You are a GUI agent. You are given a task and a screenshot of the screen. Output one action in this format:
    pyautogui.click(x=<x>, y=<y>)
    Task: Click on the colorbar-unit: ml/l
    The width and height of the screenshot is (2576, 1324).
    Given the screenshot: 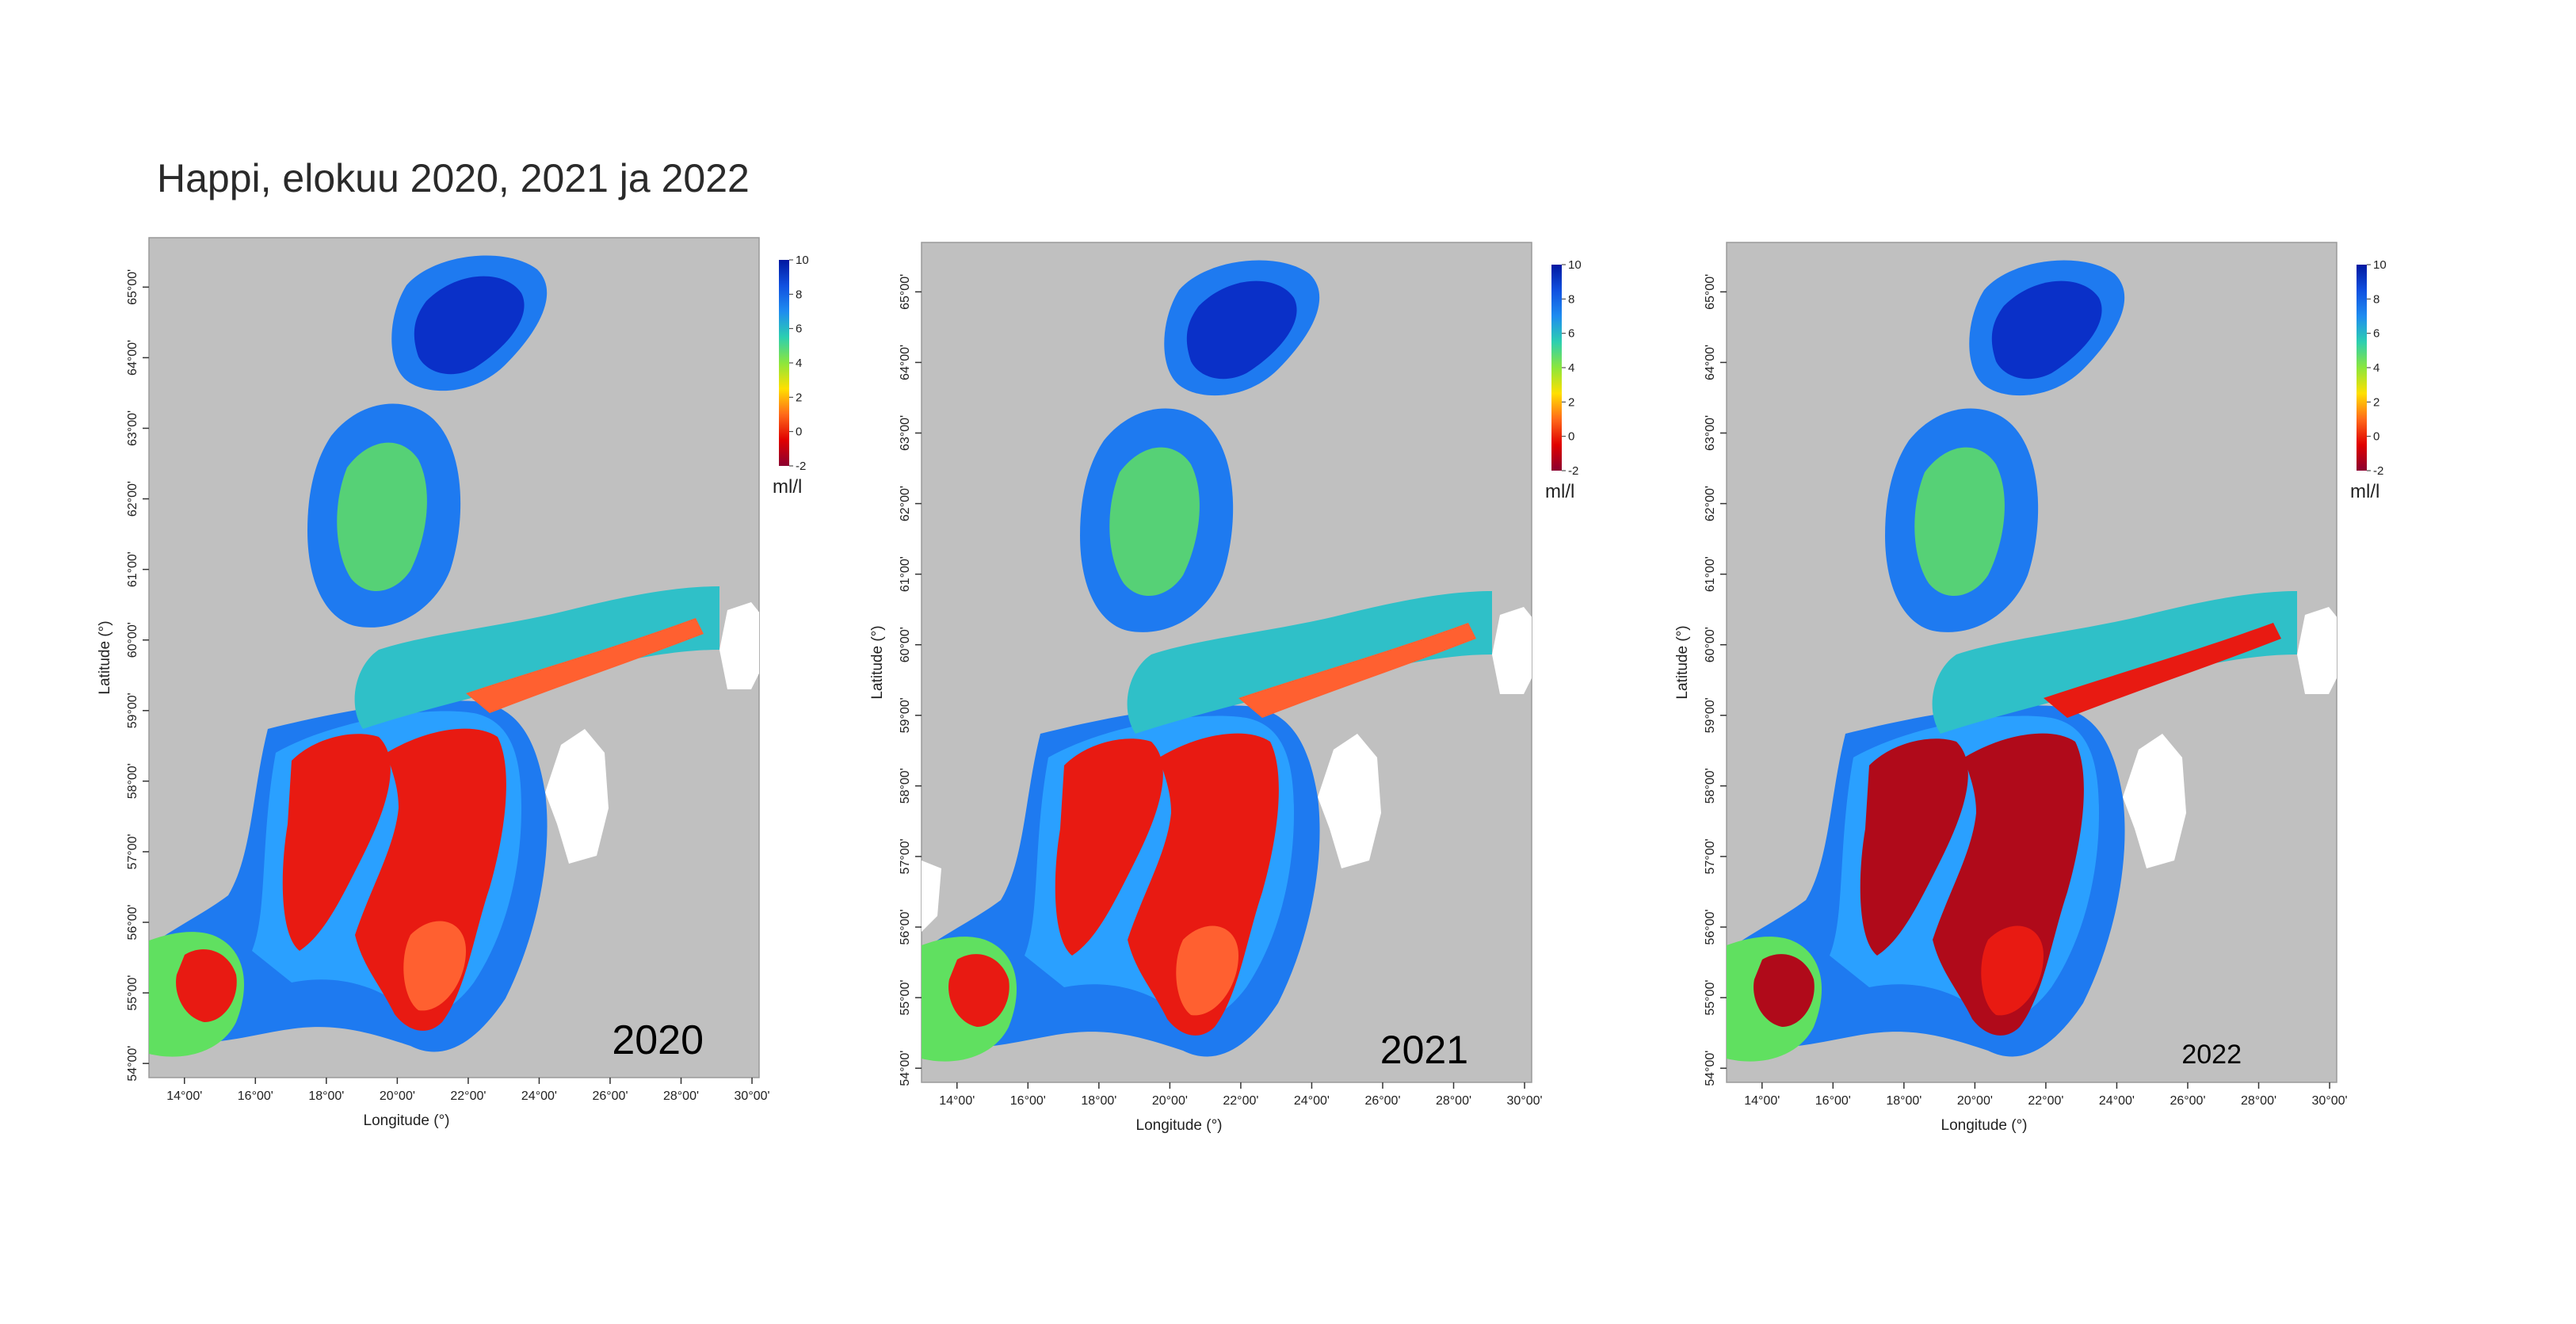 What is the action you would take?
    pyautogui.click(x=2364, y=491)
    